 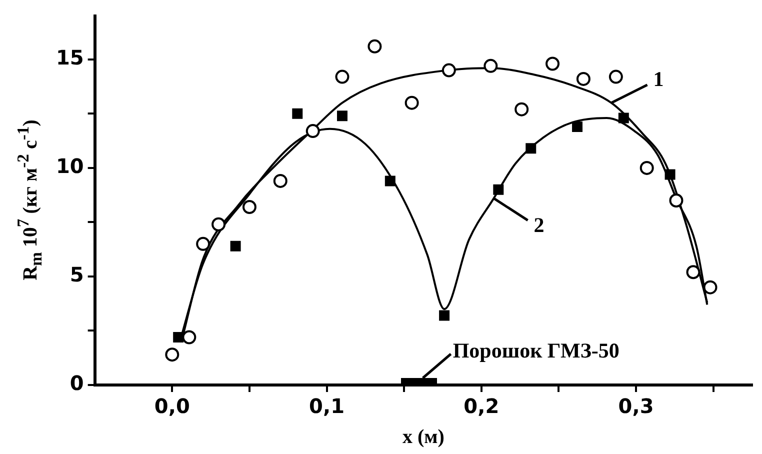 I want to click on x-axis-title: x (м), so click(x=423, y=437).